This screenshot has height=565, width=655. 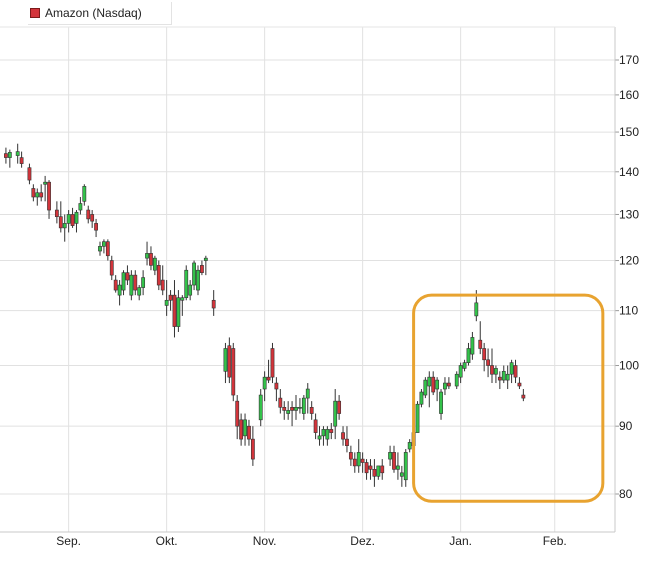 I want to click on y-tick-label: 110, so click(x=628, y=311).